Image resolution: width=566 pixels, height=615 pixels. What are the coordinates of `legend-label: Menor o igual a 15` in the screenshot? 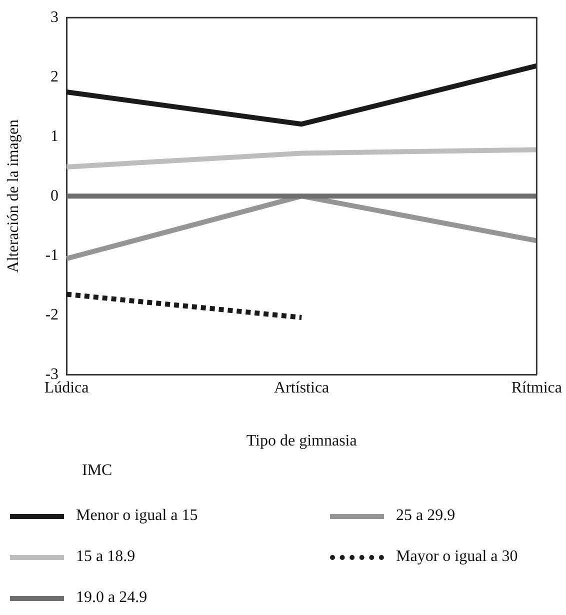 It's located at (137, 516).